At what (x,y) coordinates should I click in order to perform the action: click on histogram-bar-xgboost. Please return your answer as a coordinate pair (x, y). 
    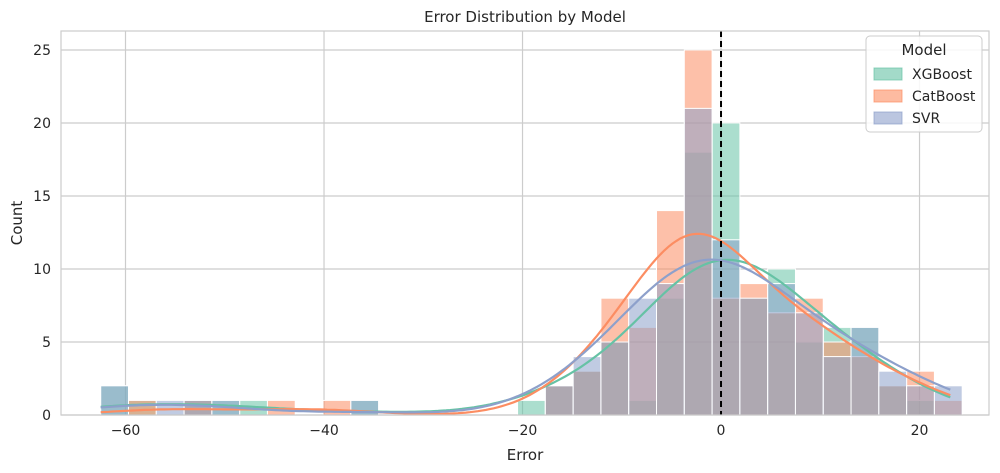
    Looking at the image, I should click on (531, 407).